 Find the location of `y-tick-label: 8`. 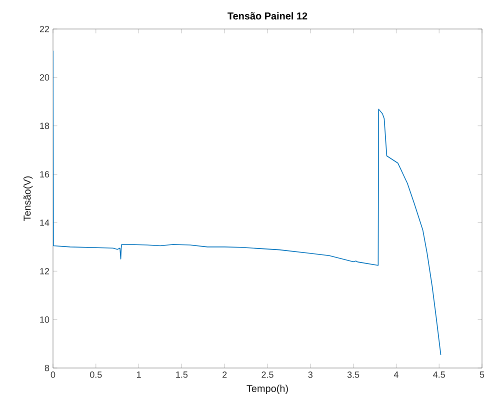

y-tick-label: 8 is located at coordinates (47, 368).